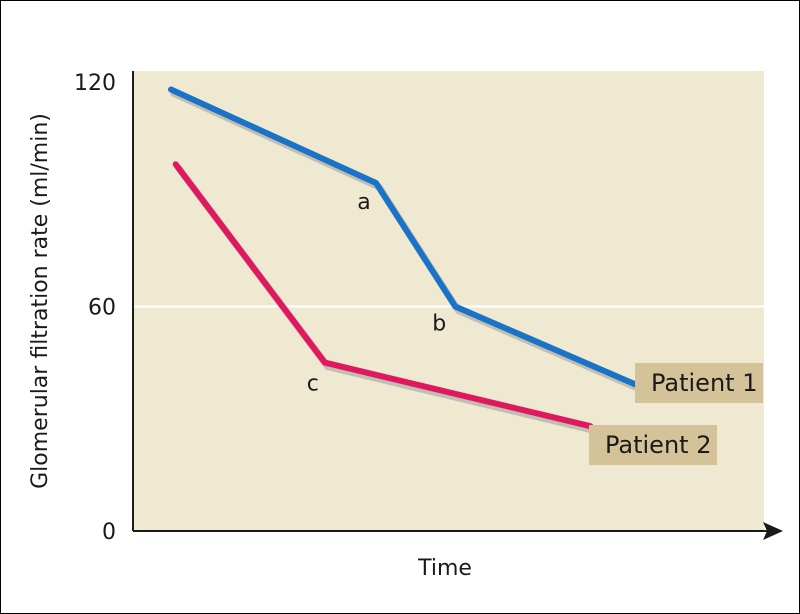 Image resolution: width=800 pixels, height=614 pixels. I want to click on y-tick-label-60: 60, so click(102, 308).